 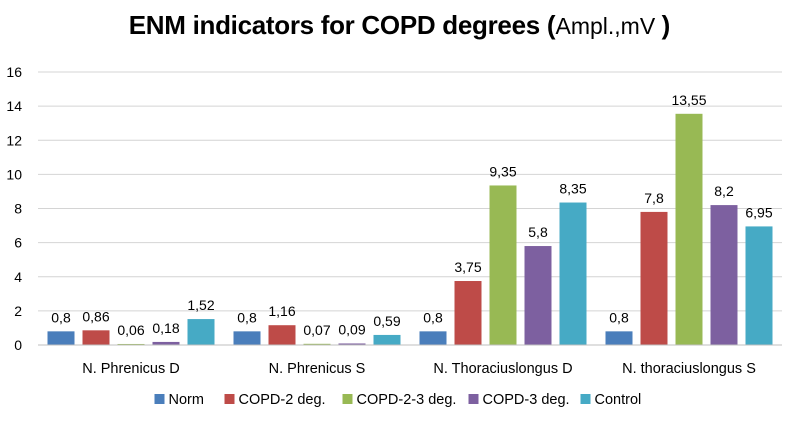 What do you see at coordinates (200, 305) in the screenshot?
I see `bar-value-label: 1,52` at bounding box center [200, 305].